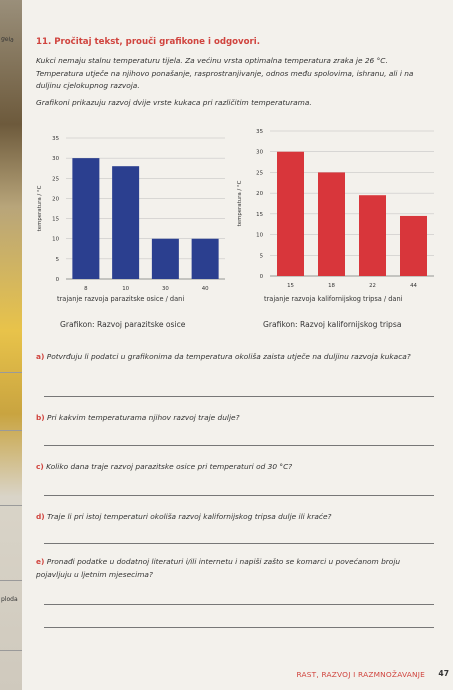  What do you see at coordinates (40, 516) in the screenshot?
I see `question-d-label: d)` at bounding box center [40, 516].